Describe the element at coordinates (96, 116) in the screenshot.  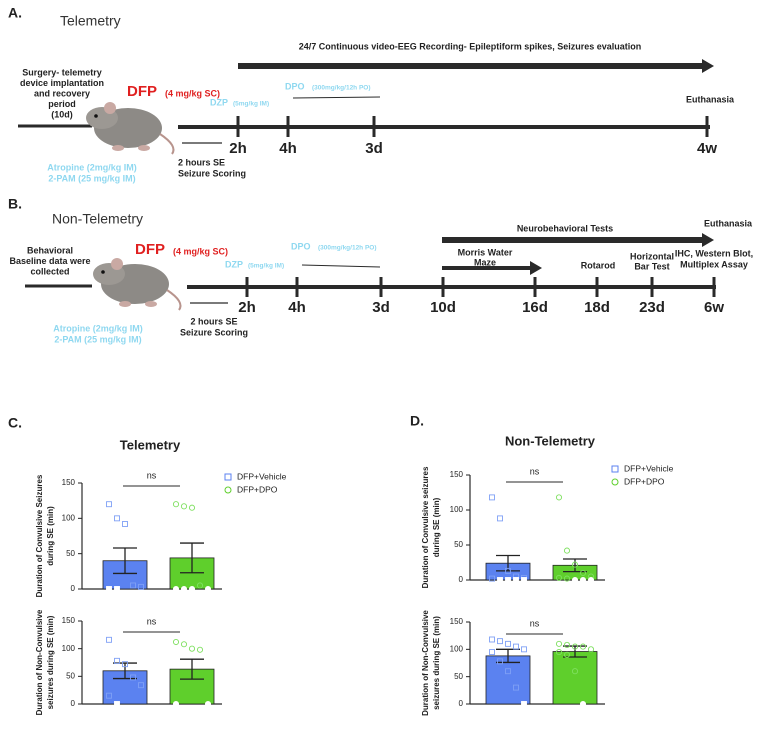
I see `rat-eye` at that location.